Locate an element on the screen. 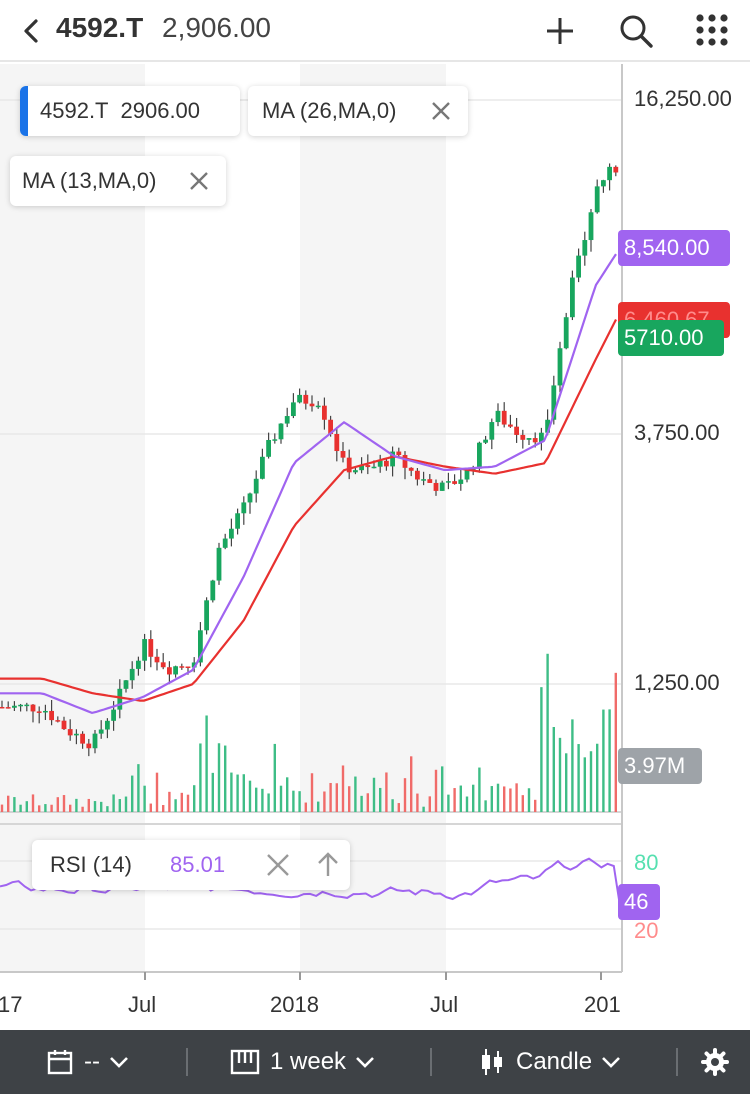 Image resolution: width=750 pixels, height=1094 pixels. search-button is located at coordinates (636, 31).